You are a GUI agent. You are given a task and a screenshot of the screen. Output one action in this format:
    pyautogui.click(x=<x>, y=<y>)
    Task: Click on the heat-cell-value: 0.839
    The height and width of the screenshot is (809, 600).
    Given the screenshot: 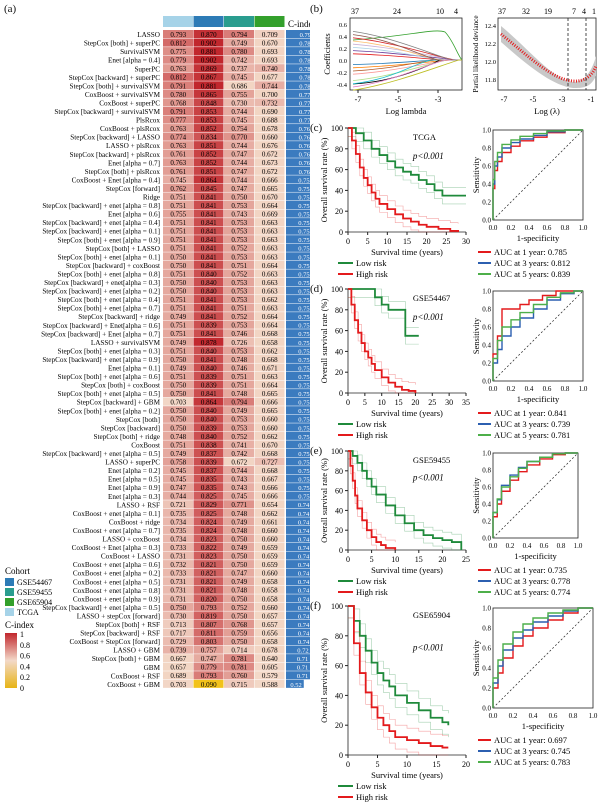 What is the action you would take?
    pyautogui.click(x=209, y=462)
    